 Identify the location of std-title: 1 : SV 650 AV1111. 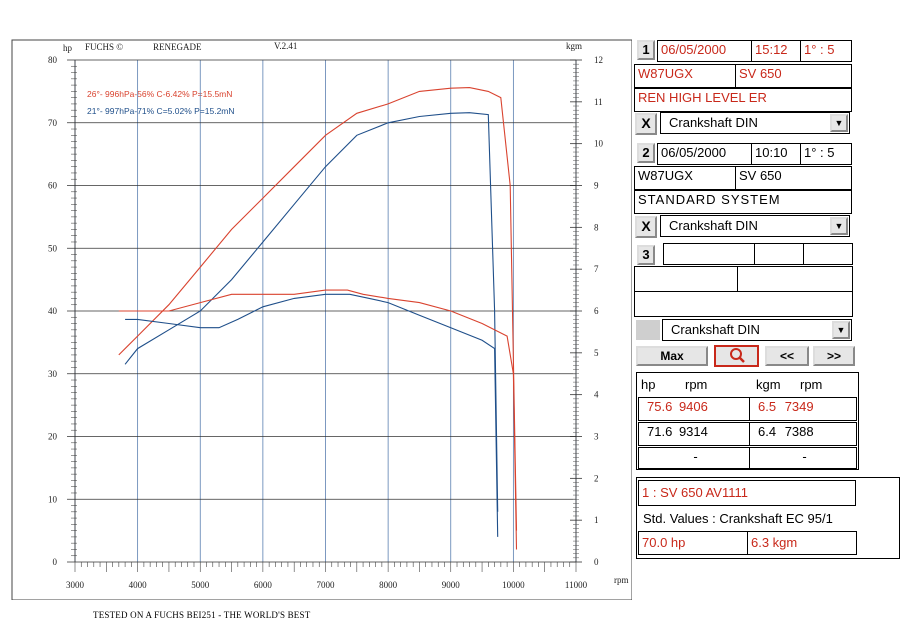
(747, 493).